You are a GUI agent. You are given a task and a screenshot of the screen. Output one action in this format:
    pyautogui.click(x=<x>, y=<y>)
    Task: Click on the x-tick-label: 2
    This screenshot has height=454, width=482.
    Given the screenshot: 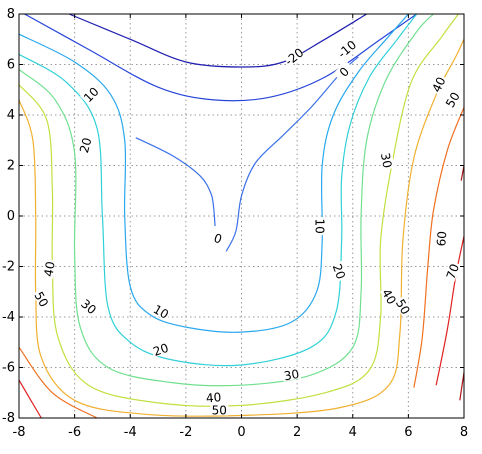 What is the action you would take?
    pyautogui.click(x=297, y=432)
    